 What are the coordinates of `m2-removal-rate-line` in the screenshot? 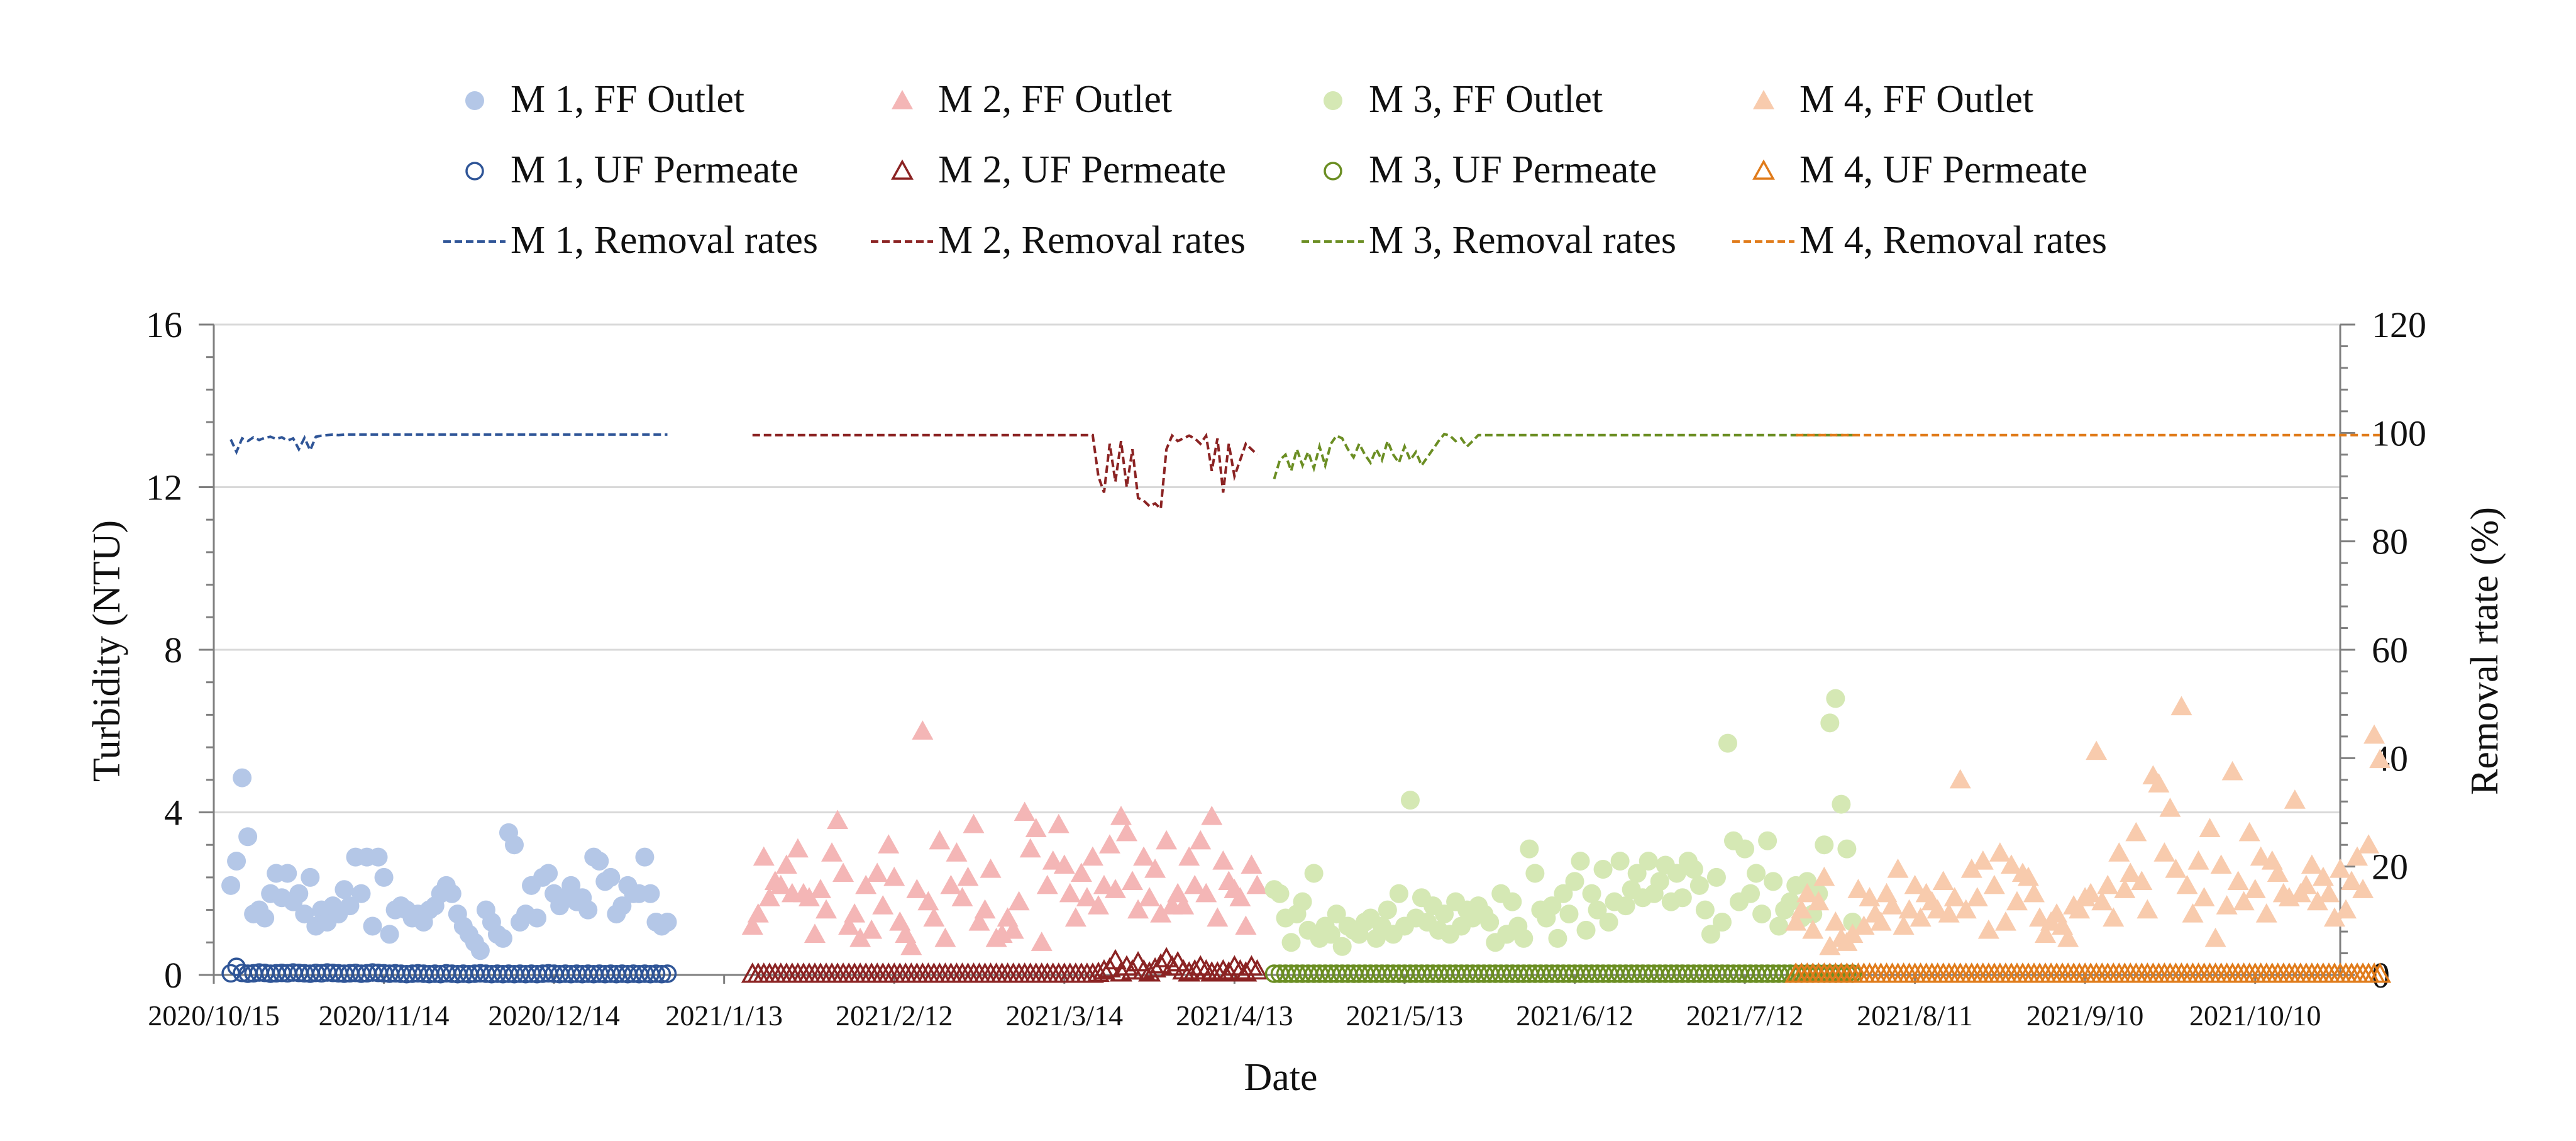 It's located at (1005, 472).